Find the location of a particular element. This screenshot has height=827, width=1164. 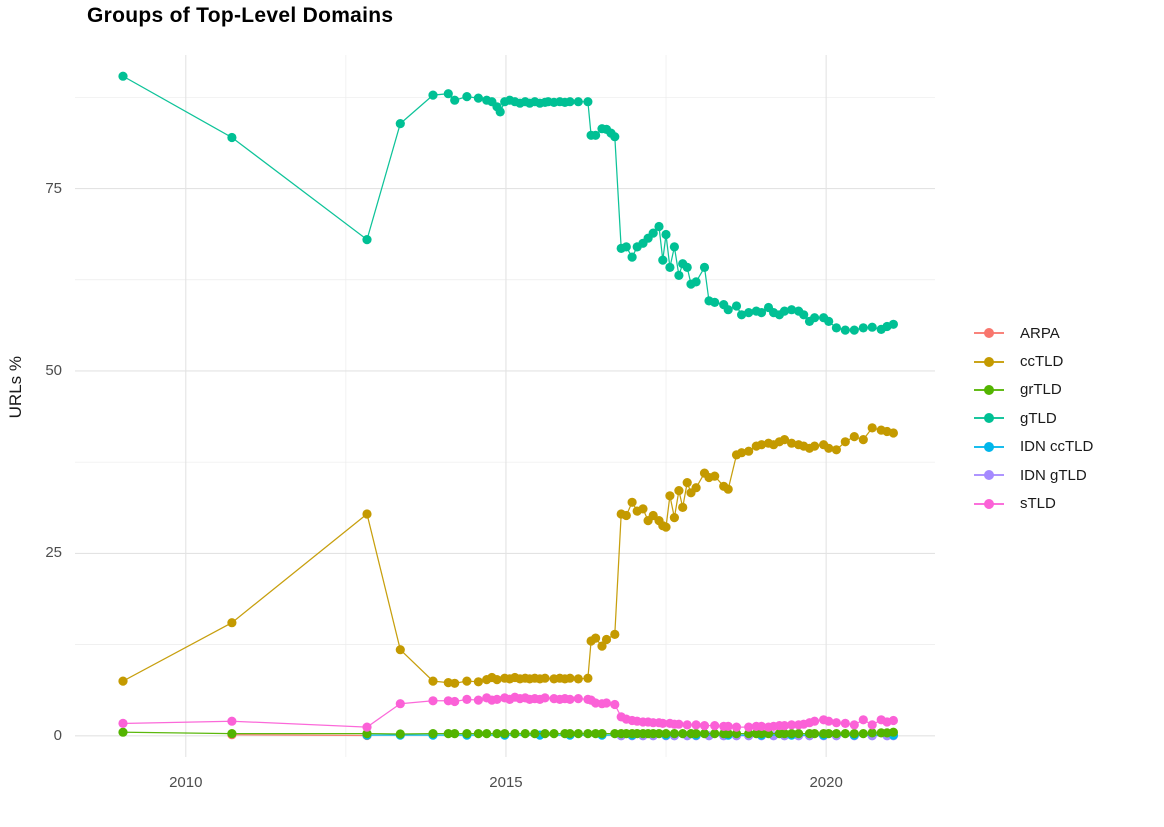

legend-label: ARPA is located at coordinates (1040, 333).